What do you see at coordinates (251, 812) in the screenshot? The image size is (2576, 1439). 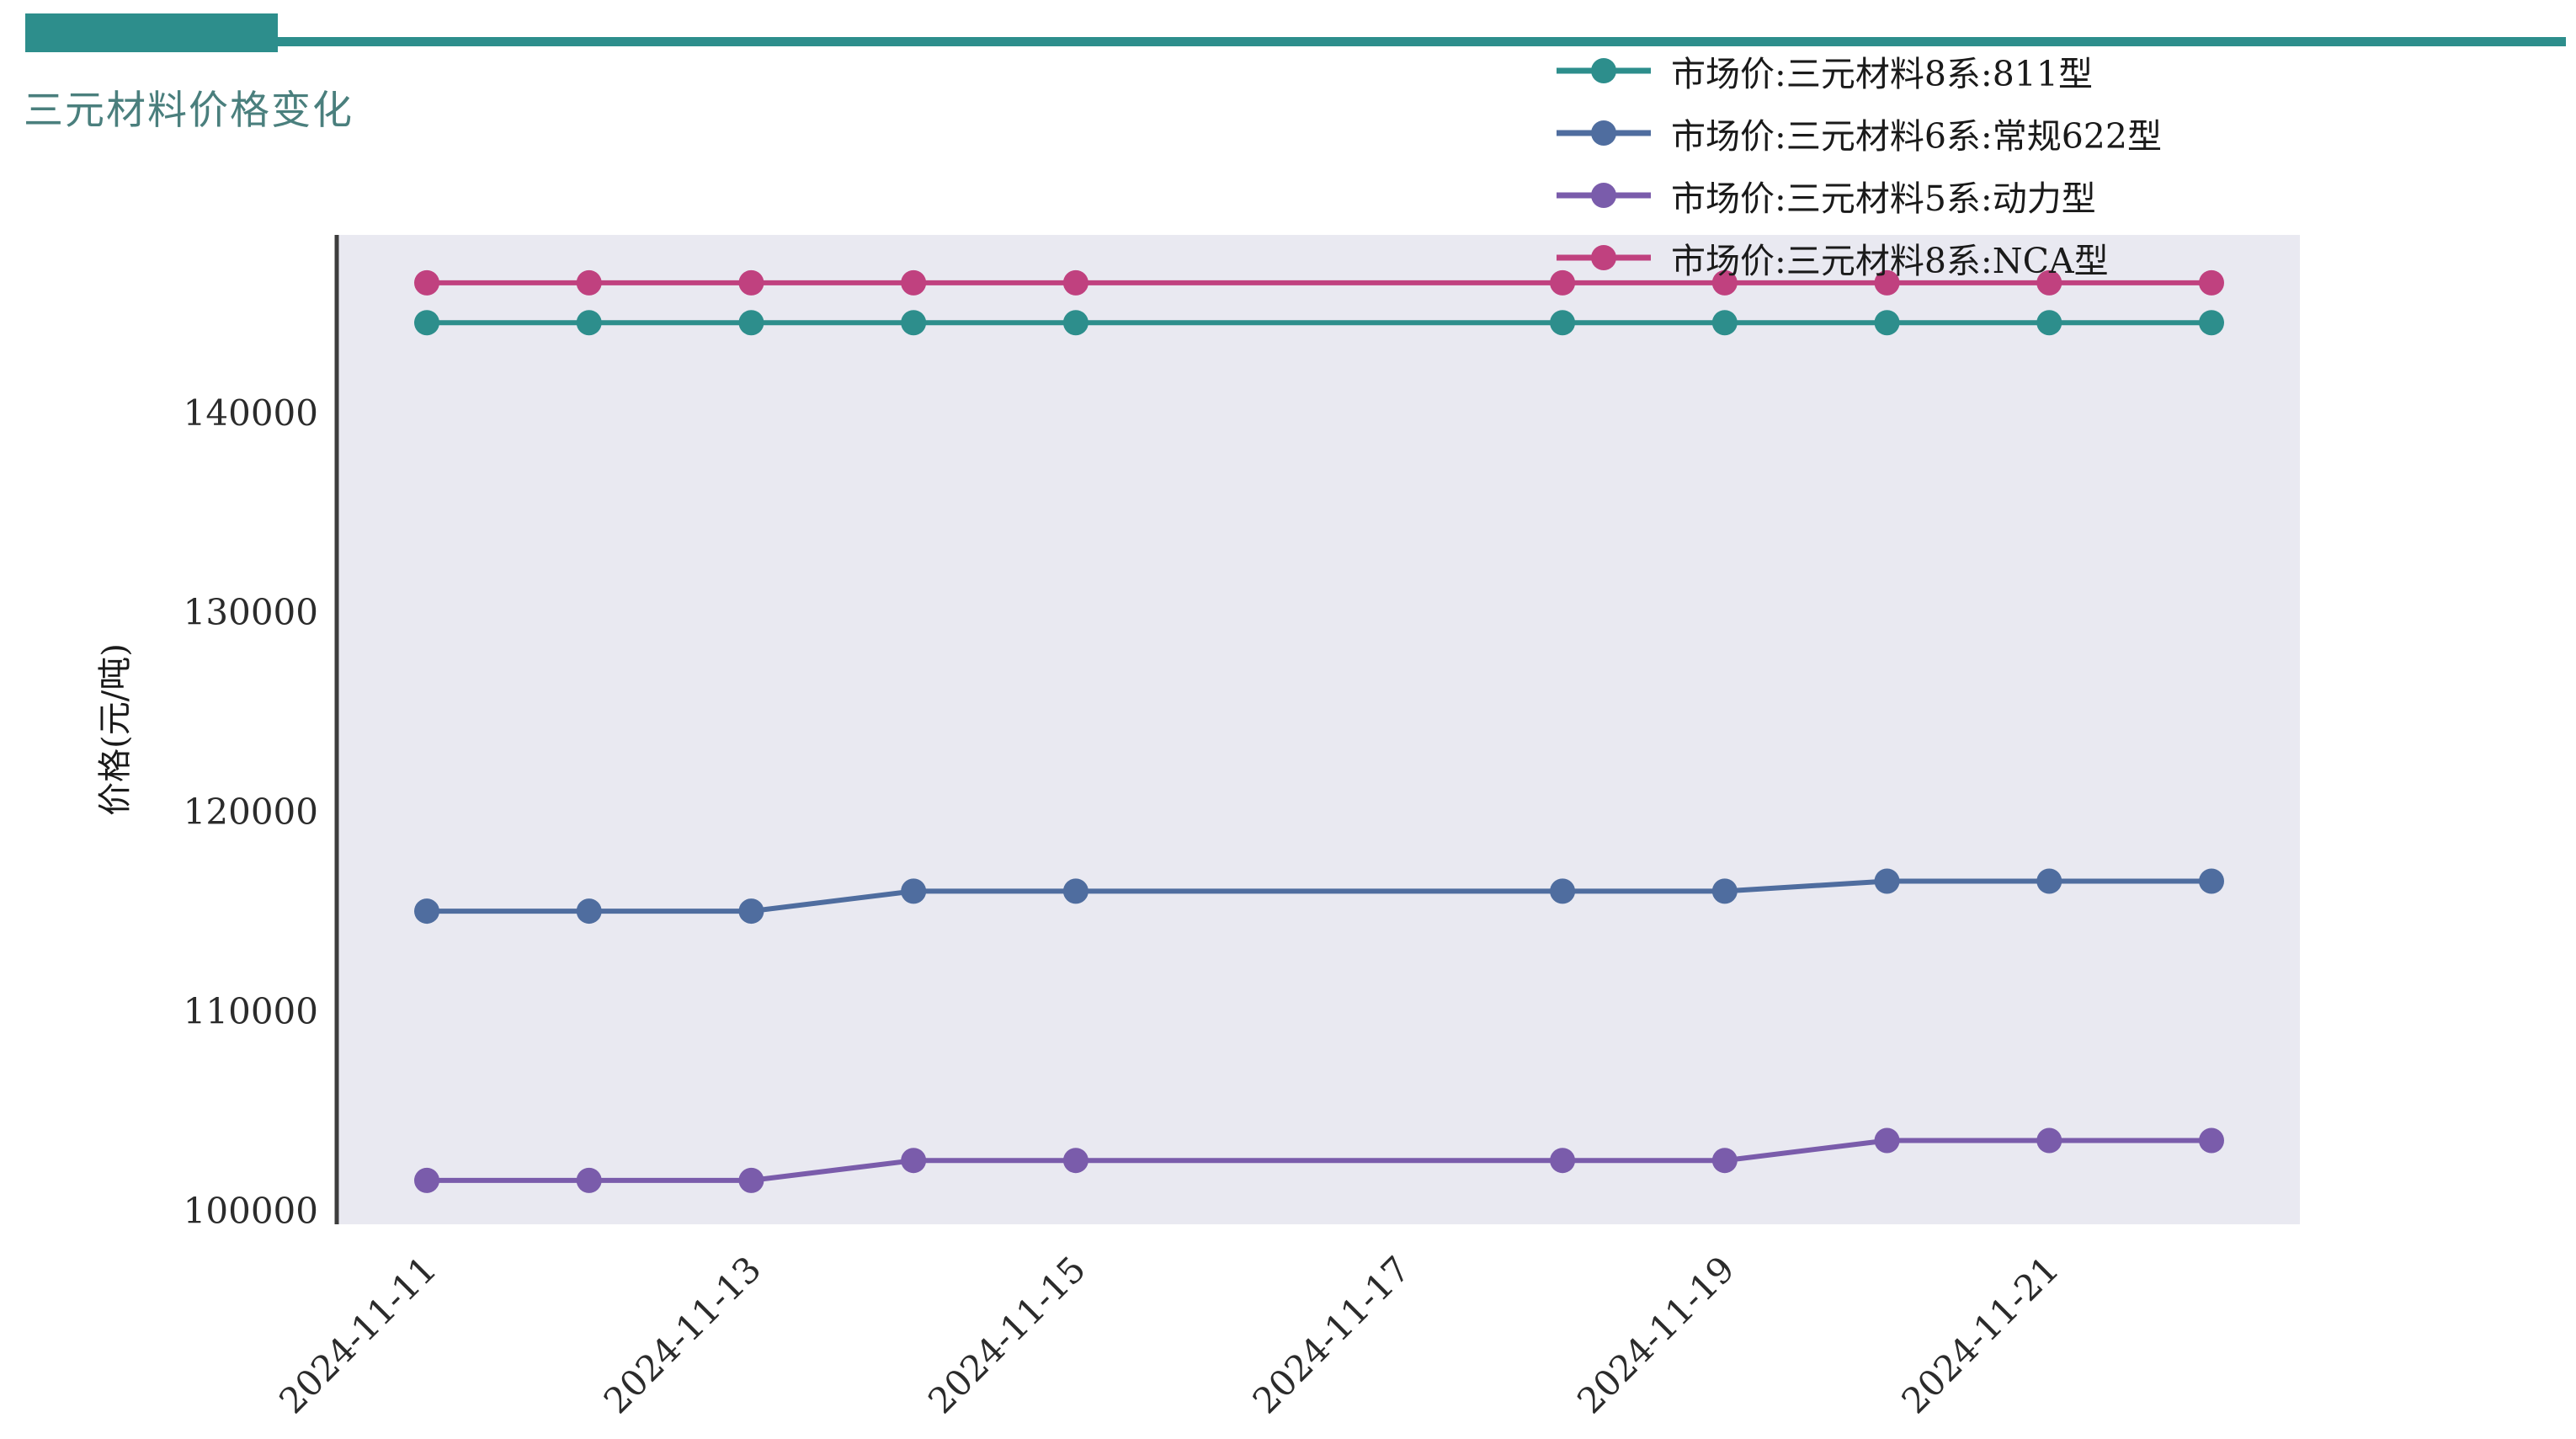 I see `y-tick-label: 120000` at bounding box center [251, 812].